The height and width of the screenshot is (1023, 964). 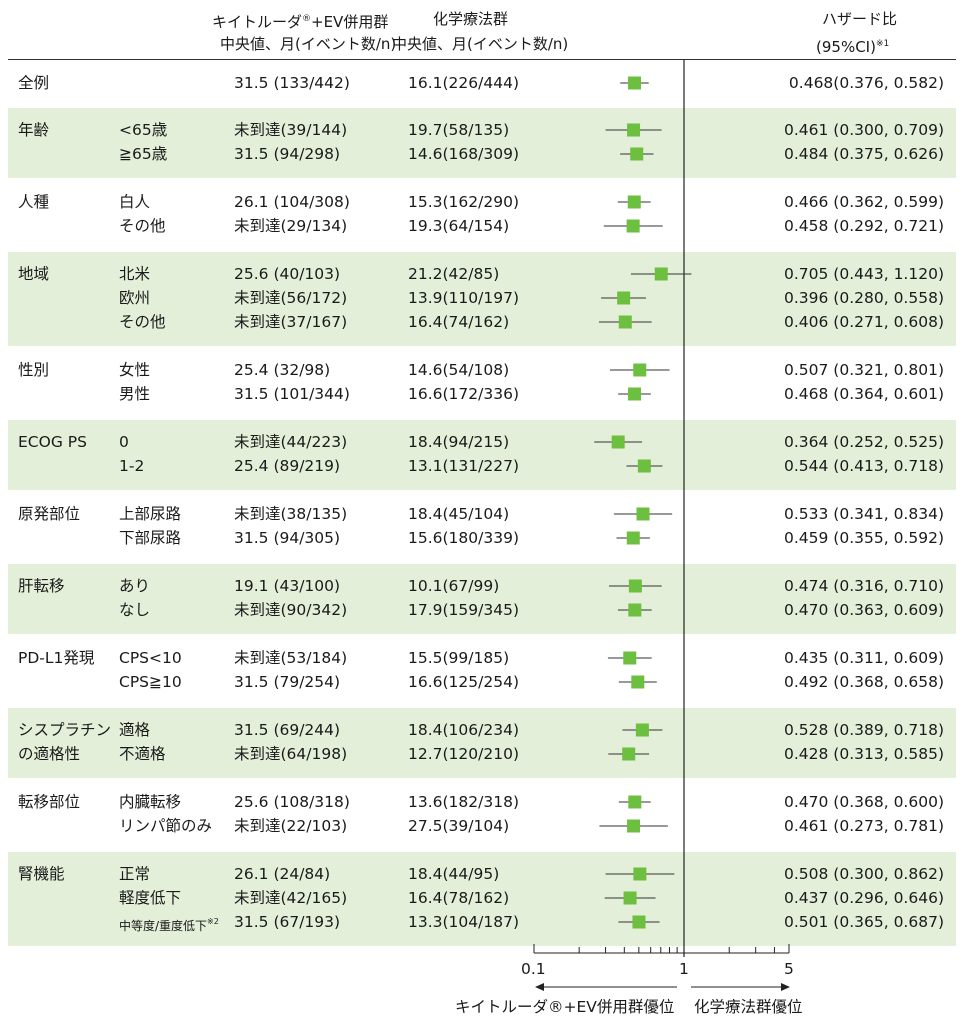 What do you see at coordinates (143, 154) in the screenshot?
I see `subcategory-label: ≧65歳` at bounding box center [143, 154].